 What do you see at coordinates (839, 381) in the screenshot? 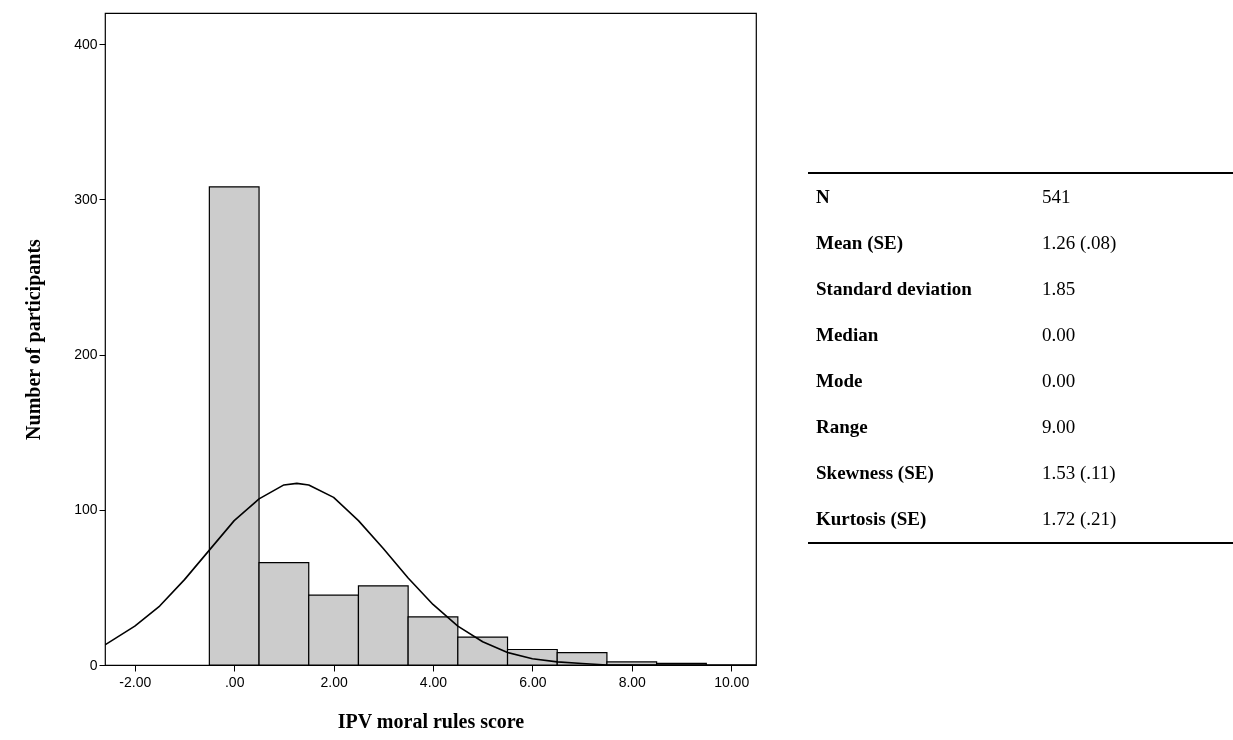
I see `category-label: Mode` at bounding box center [839, 381].